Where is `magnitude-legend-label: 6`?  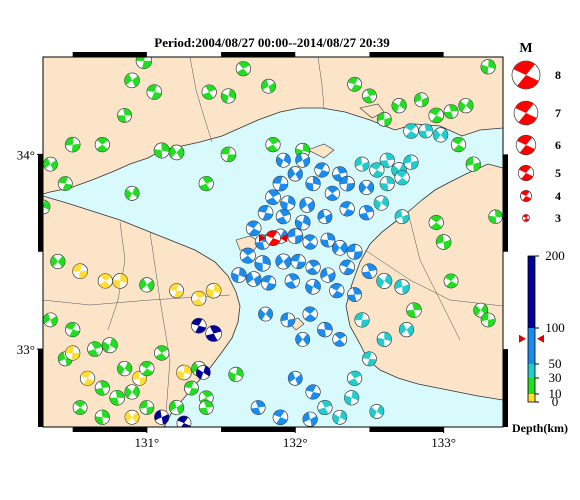 magnitude-legend-label: 6 is located at coordinates (558, 145).